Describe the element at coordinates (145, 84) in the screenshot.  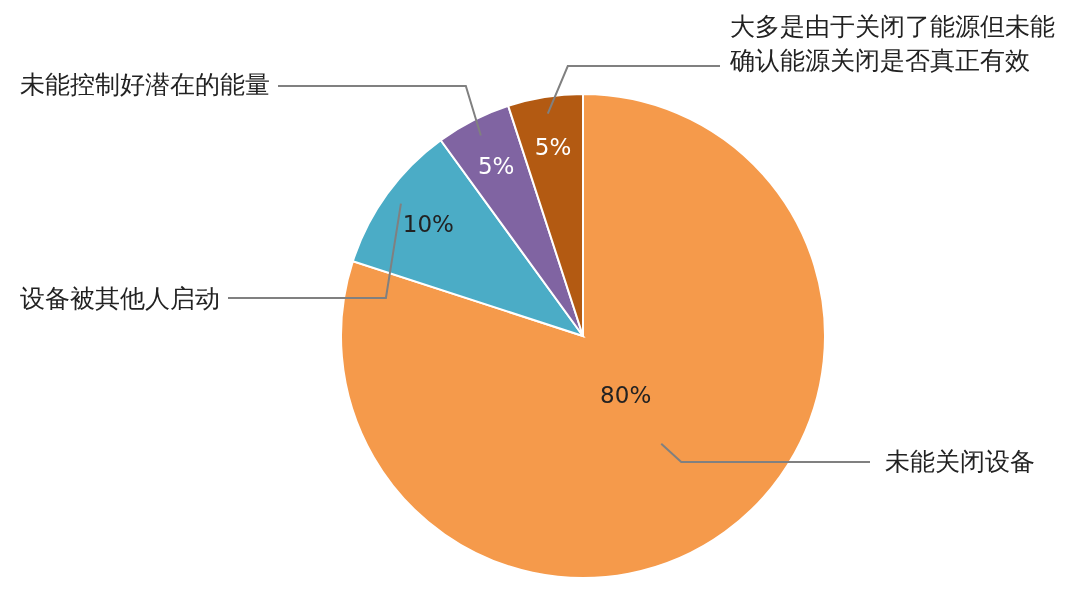
I see `slice-label: 未能控制好潜在的能量` at that location.